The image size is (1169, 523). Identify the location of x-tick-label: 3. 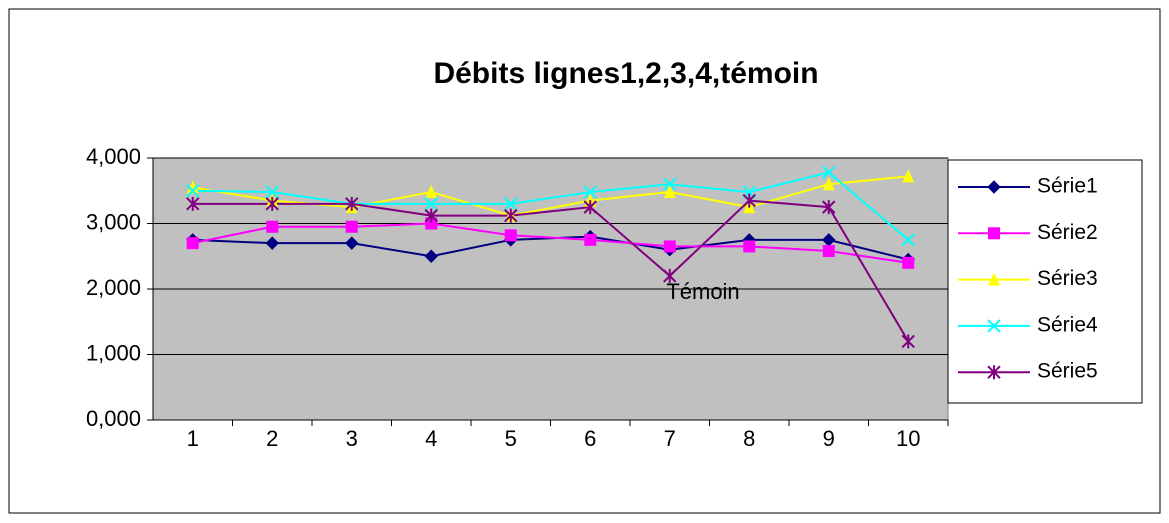
(352, 438).